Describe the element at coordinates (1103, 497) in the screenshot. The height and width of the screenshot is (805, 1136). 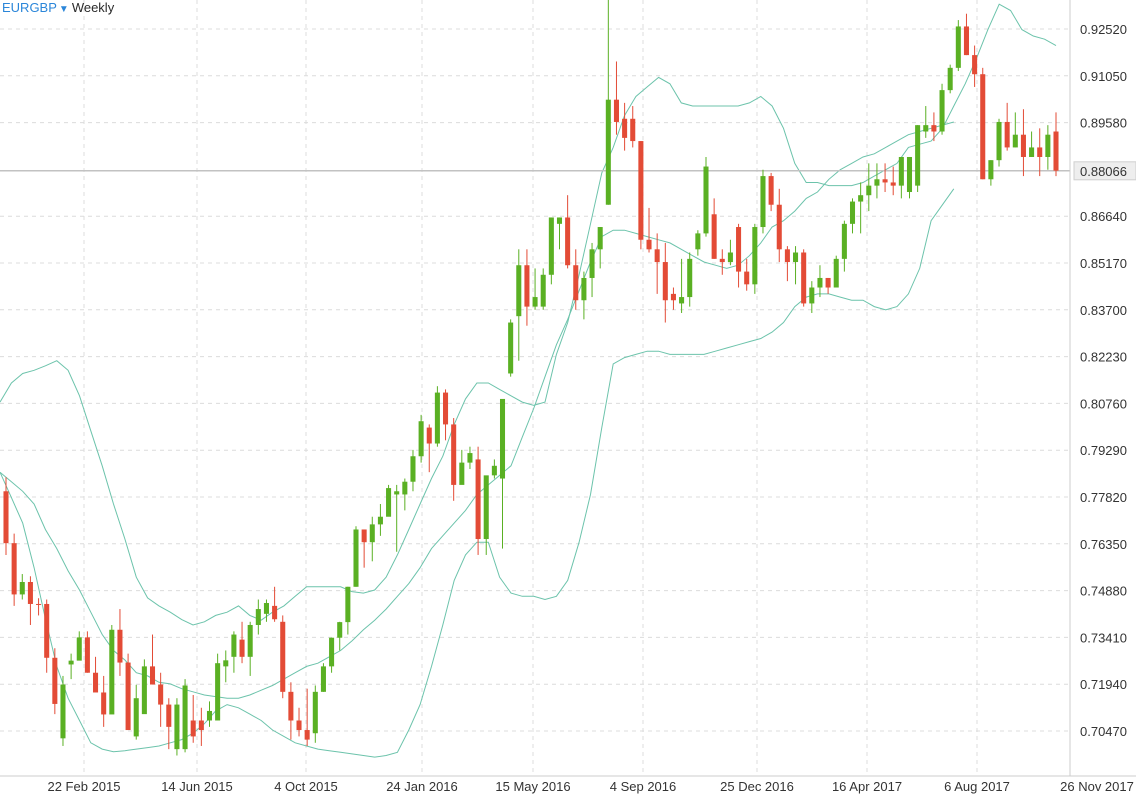
I see `y-tick-label: 0.77820` at that location.